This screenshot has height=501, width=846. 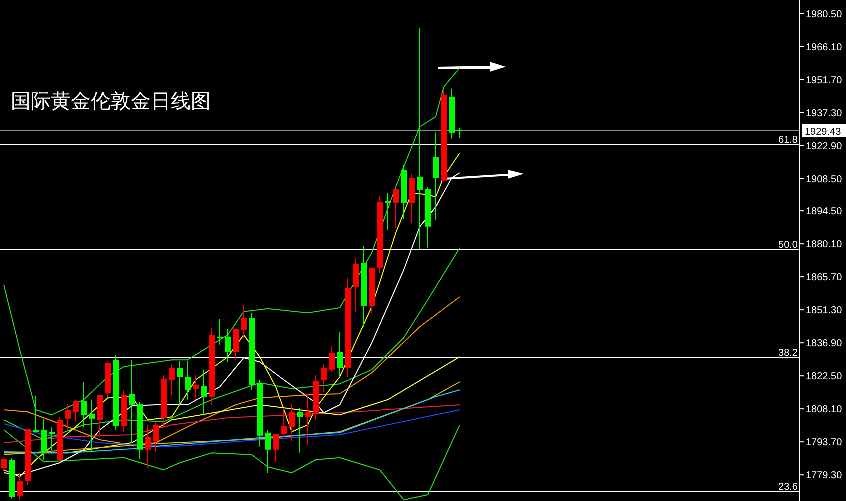 I want to click on annotation: 61.8, so click(x=788, y=140).